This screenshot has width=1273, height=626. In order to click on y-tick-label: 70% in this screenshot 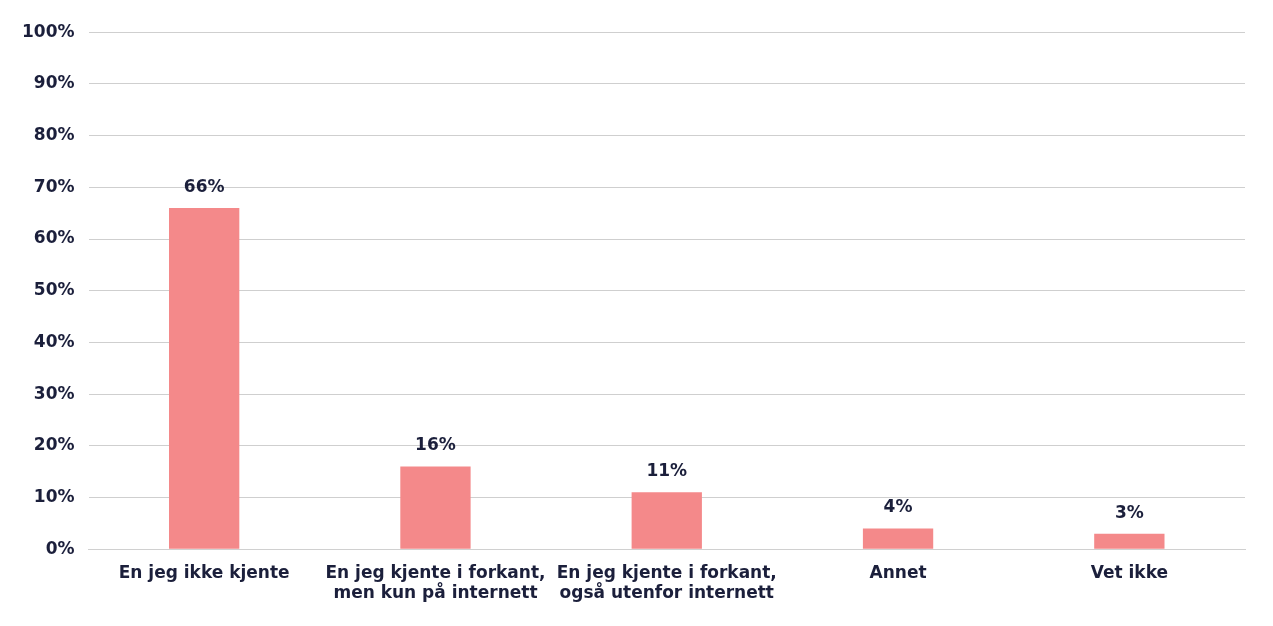, I will do `click(54, 185)`.